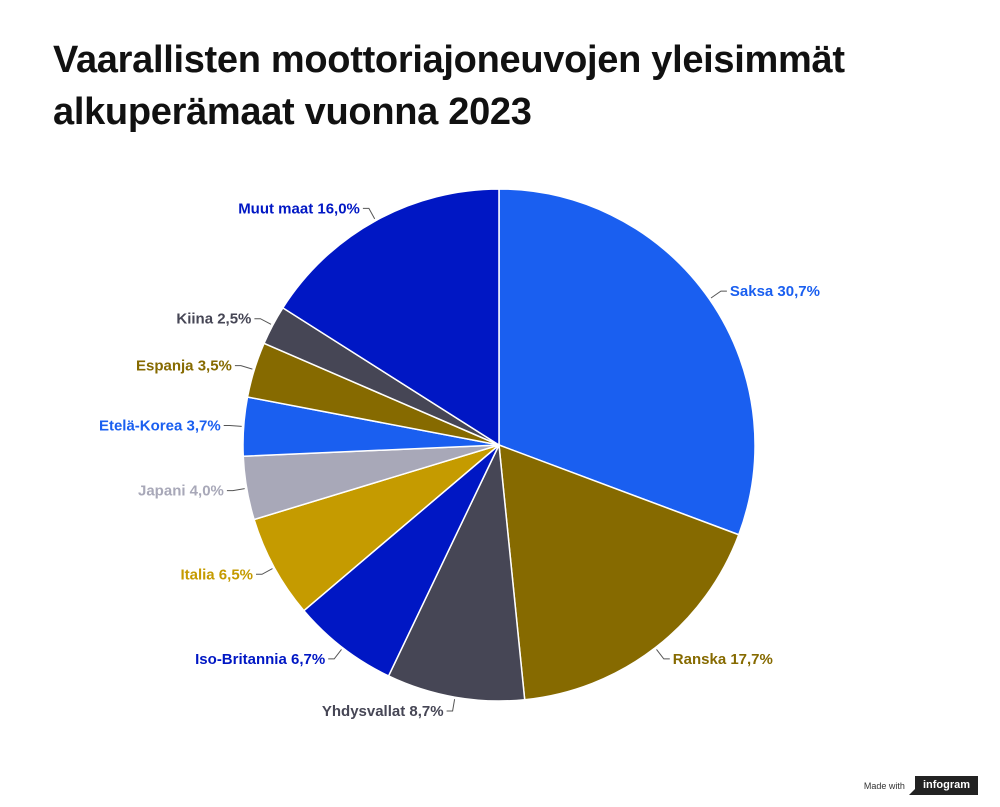  I want to click on leader-line-iso-britannia, so click(335, 654).